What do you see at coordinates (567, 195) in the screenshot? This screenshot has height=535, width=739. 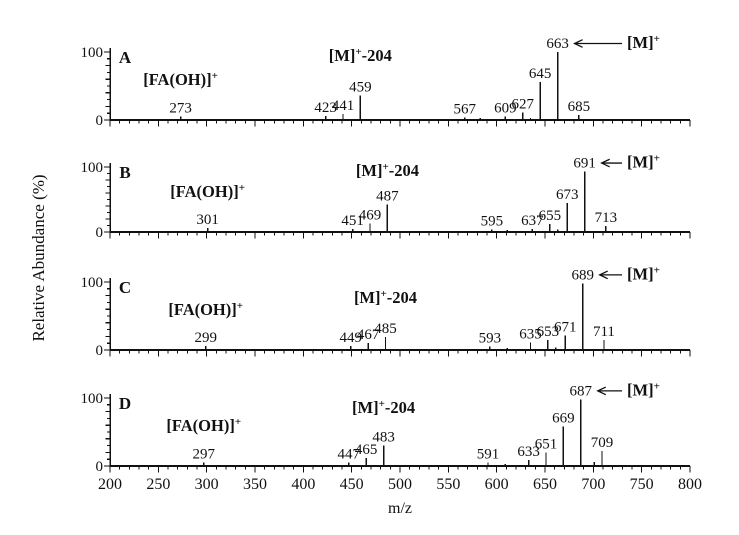 I see `peak-label-B-673: 673` at bounding box center [567, 195].